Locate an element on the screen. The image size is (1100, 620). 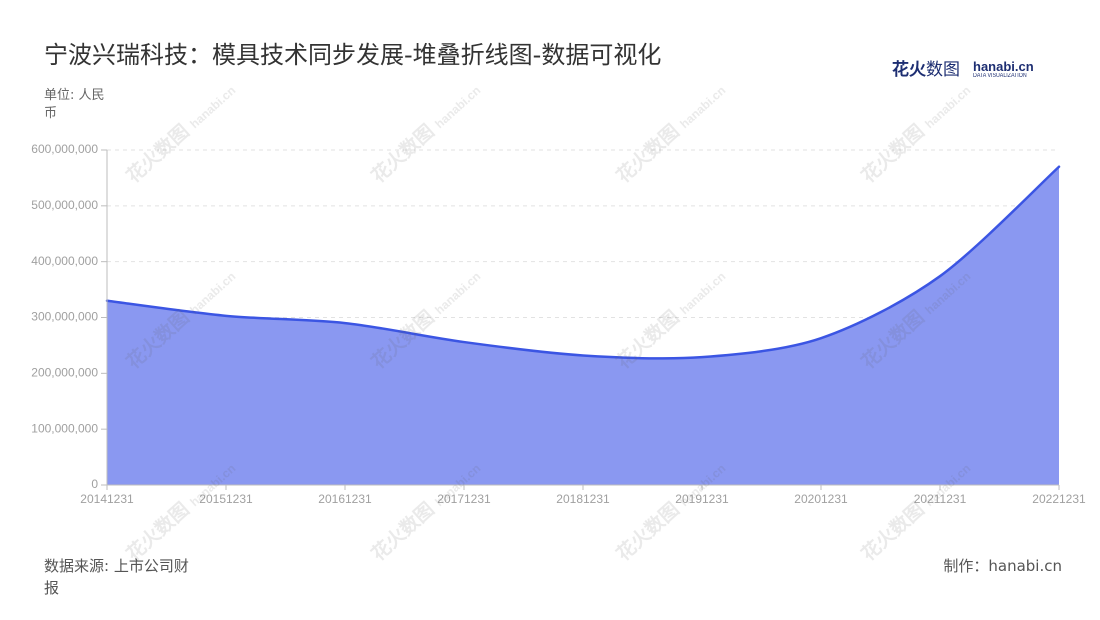
logo-cn-light-text: 数图 is located at coordinates (943, 70).